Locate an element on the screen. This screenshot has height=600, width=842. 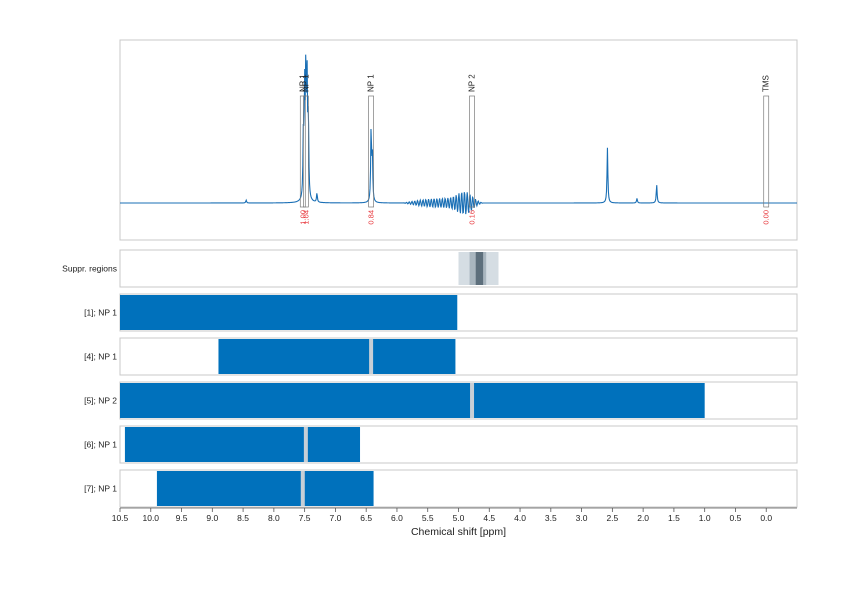
track-label: [6]; NP 1 is located at coordinates (100, 445).